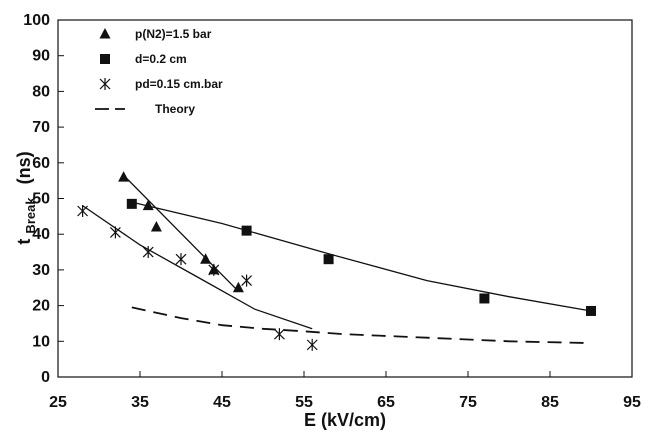 The height and width of the screenshot is (434, 649). What do you see at coordinates (36, 20) in the screenshot?
I see `y-tick-label: 100` at bounding box center [36, 20].